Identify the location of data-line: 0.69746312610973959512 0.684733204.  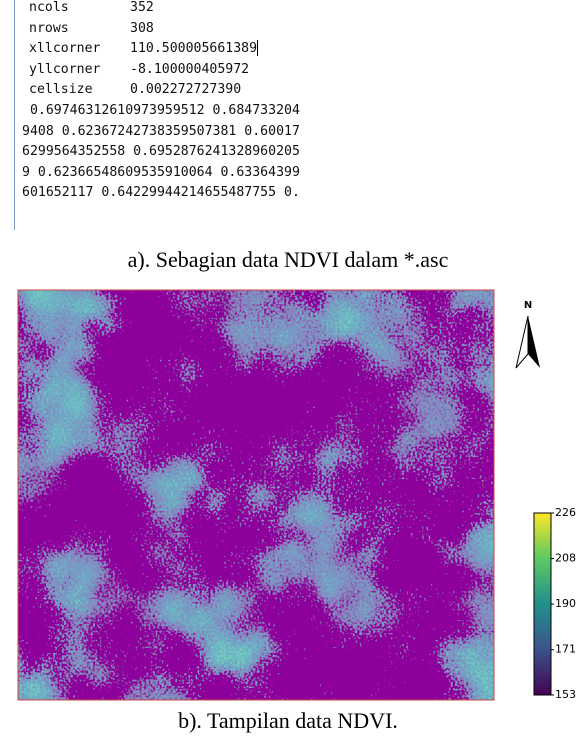
(161, 110).